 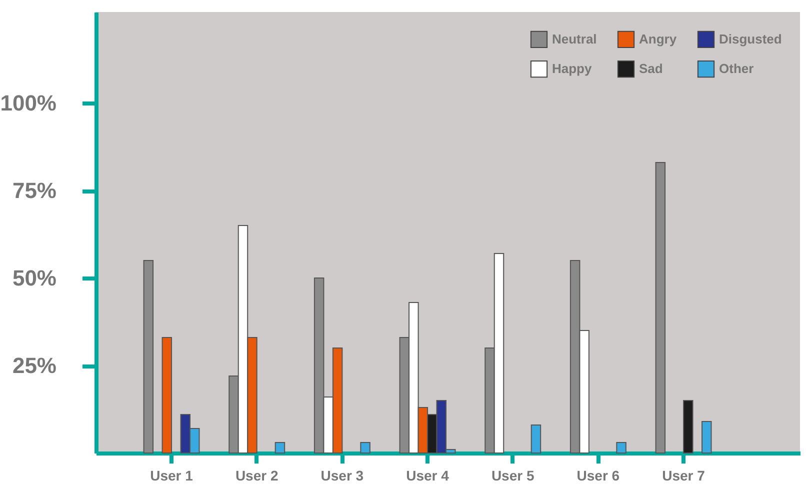 I want to click on x-tick-label: User 5, so click(x=512, y=476).